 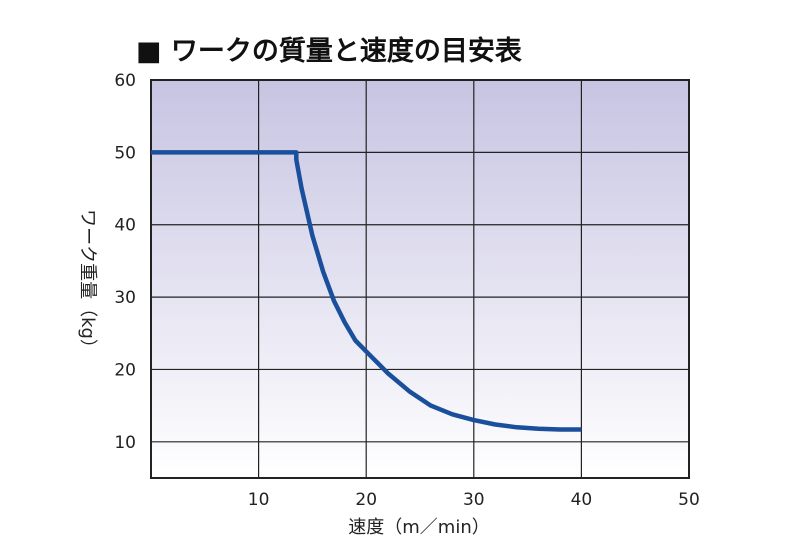 What do you see at coordinates (87, 283) in the screenshot?
I see `y-axis-label: ワーク重量（kg）` at bounding box center [87, 283].